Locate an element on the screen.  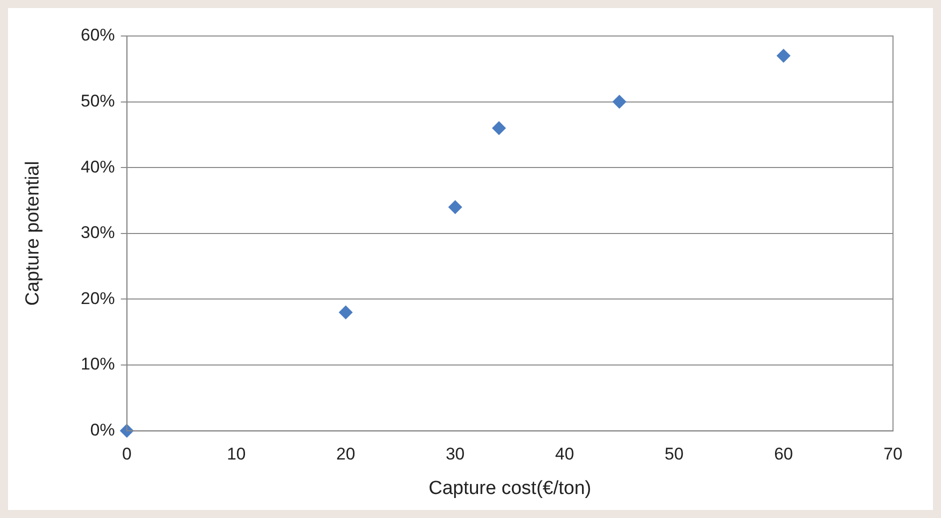
y-tick-label: 20% is located at coordinates (97, 298).